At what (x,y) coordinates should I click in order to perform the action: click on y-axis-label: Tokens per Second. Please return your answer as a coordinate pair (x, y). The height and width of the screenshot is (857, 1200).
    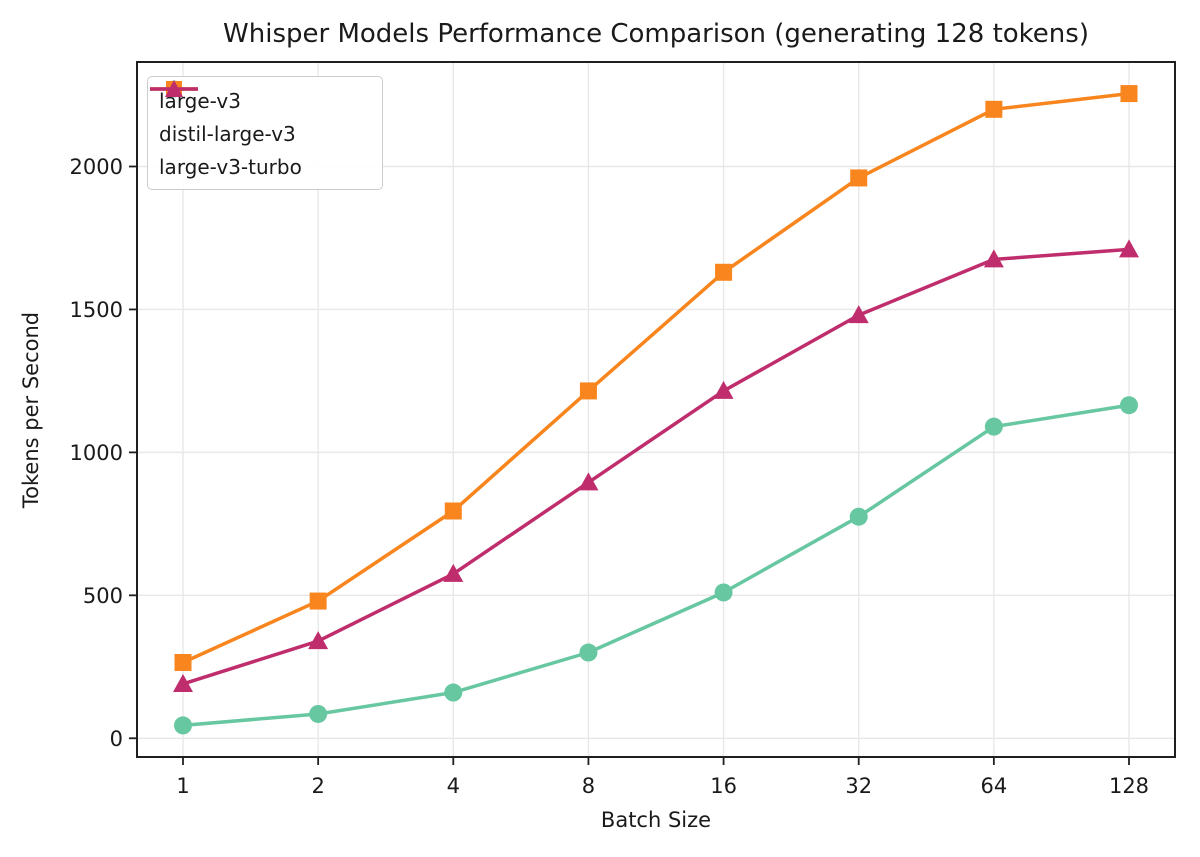
    Looking at the image, I should click on (31, 410).